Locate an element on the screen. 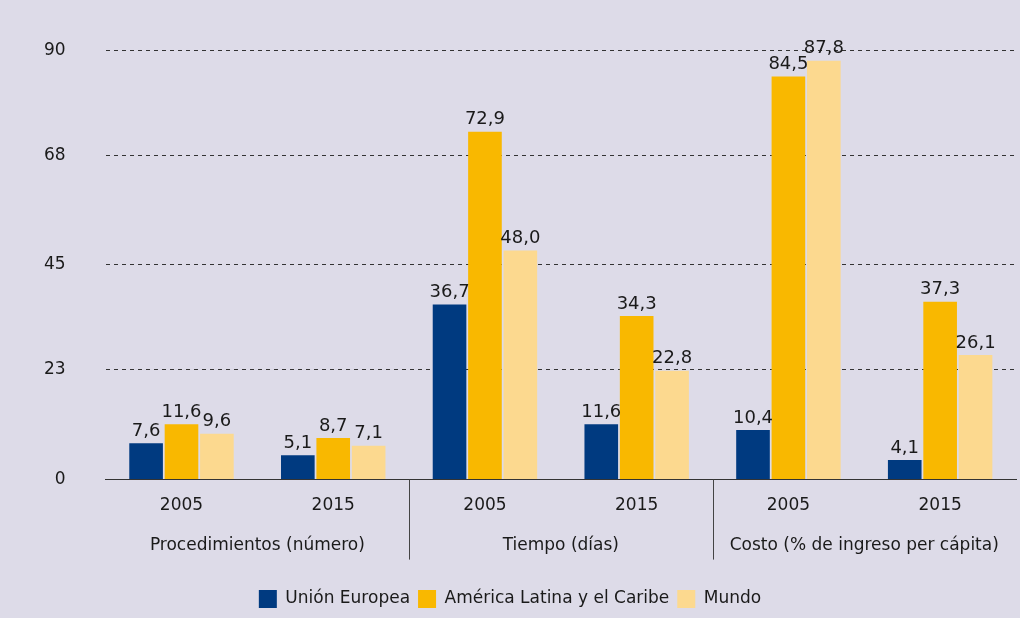 The width and height of the screenshot is (1020, 618). data-label: 4,1 is located at coordinates (905, 446).